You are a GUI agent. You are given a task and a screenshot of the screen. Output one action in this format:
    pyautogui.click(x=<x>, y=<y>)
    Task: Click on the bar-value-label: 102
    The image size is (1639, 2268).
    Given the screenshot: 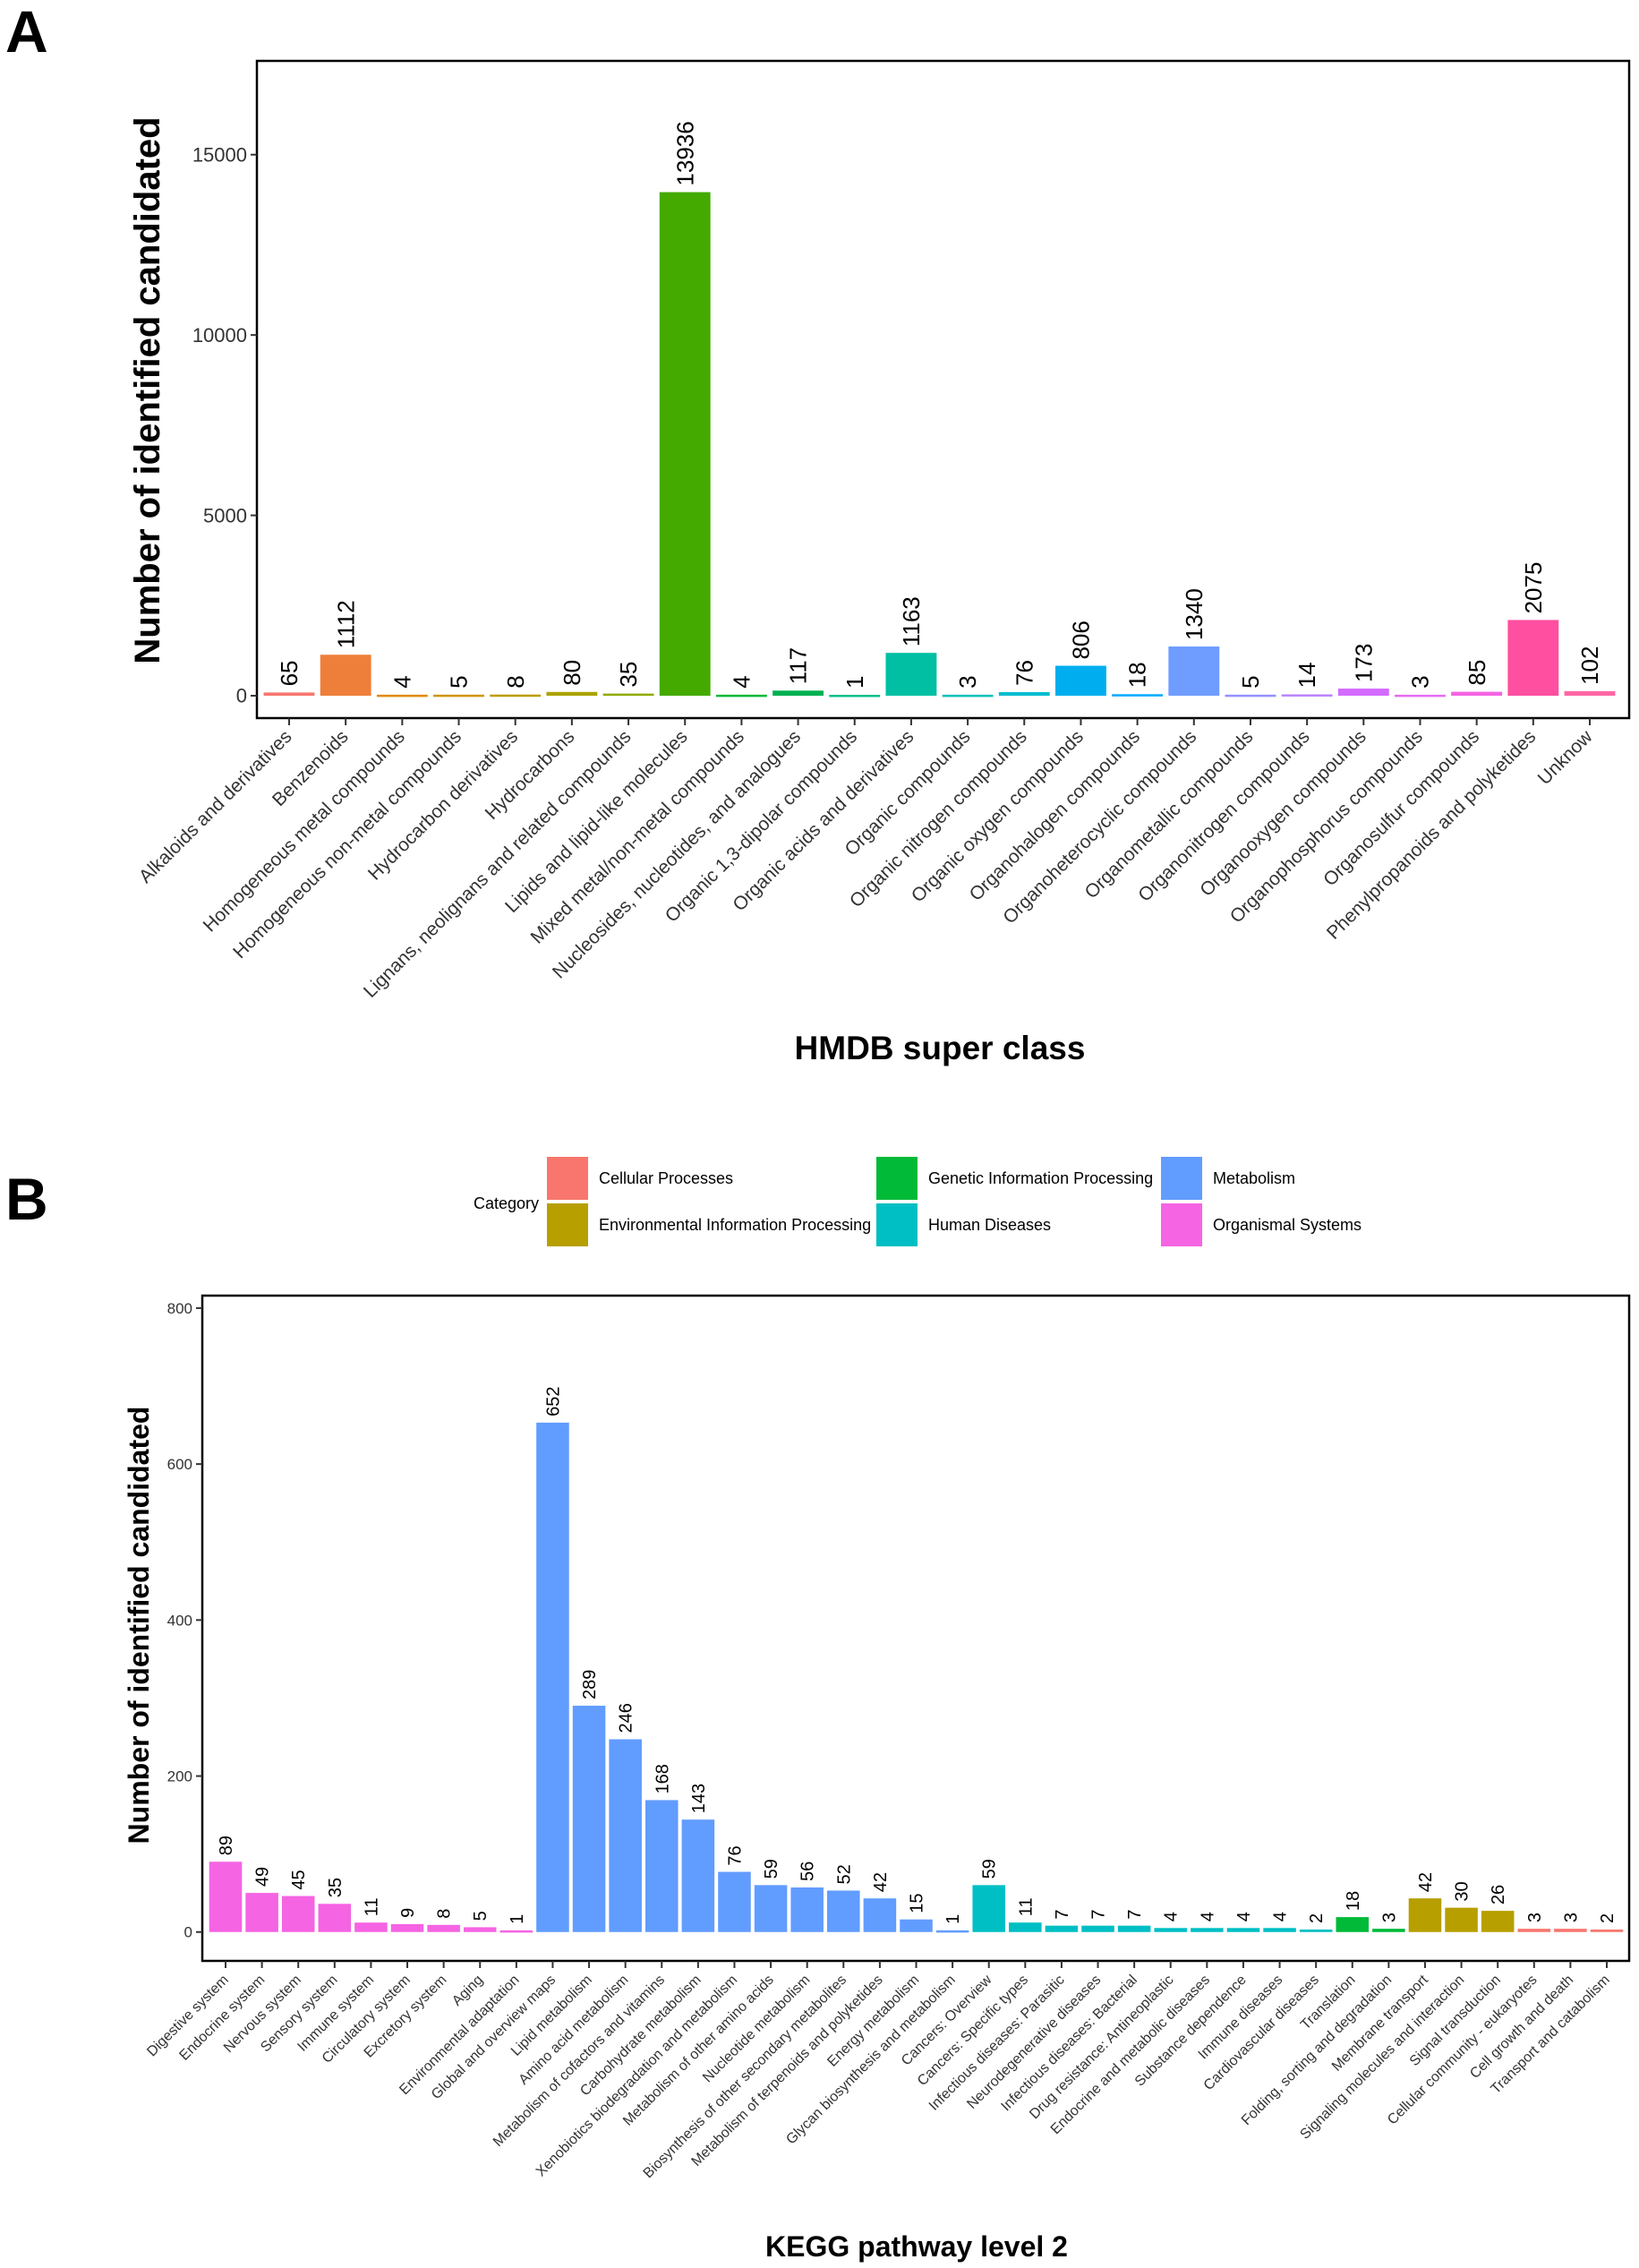 What is the action you would take?
    pyautogui.click(x=1589, y=665)
    